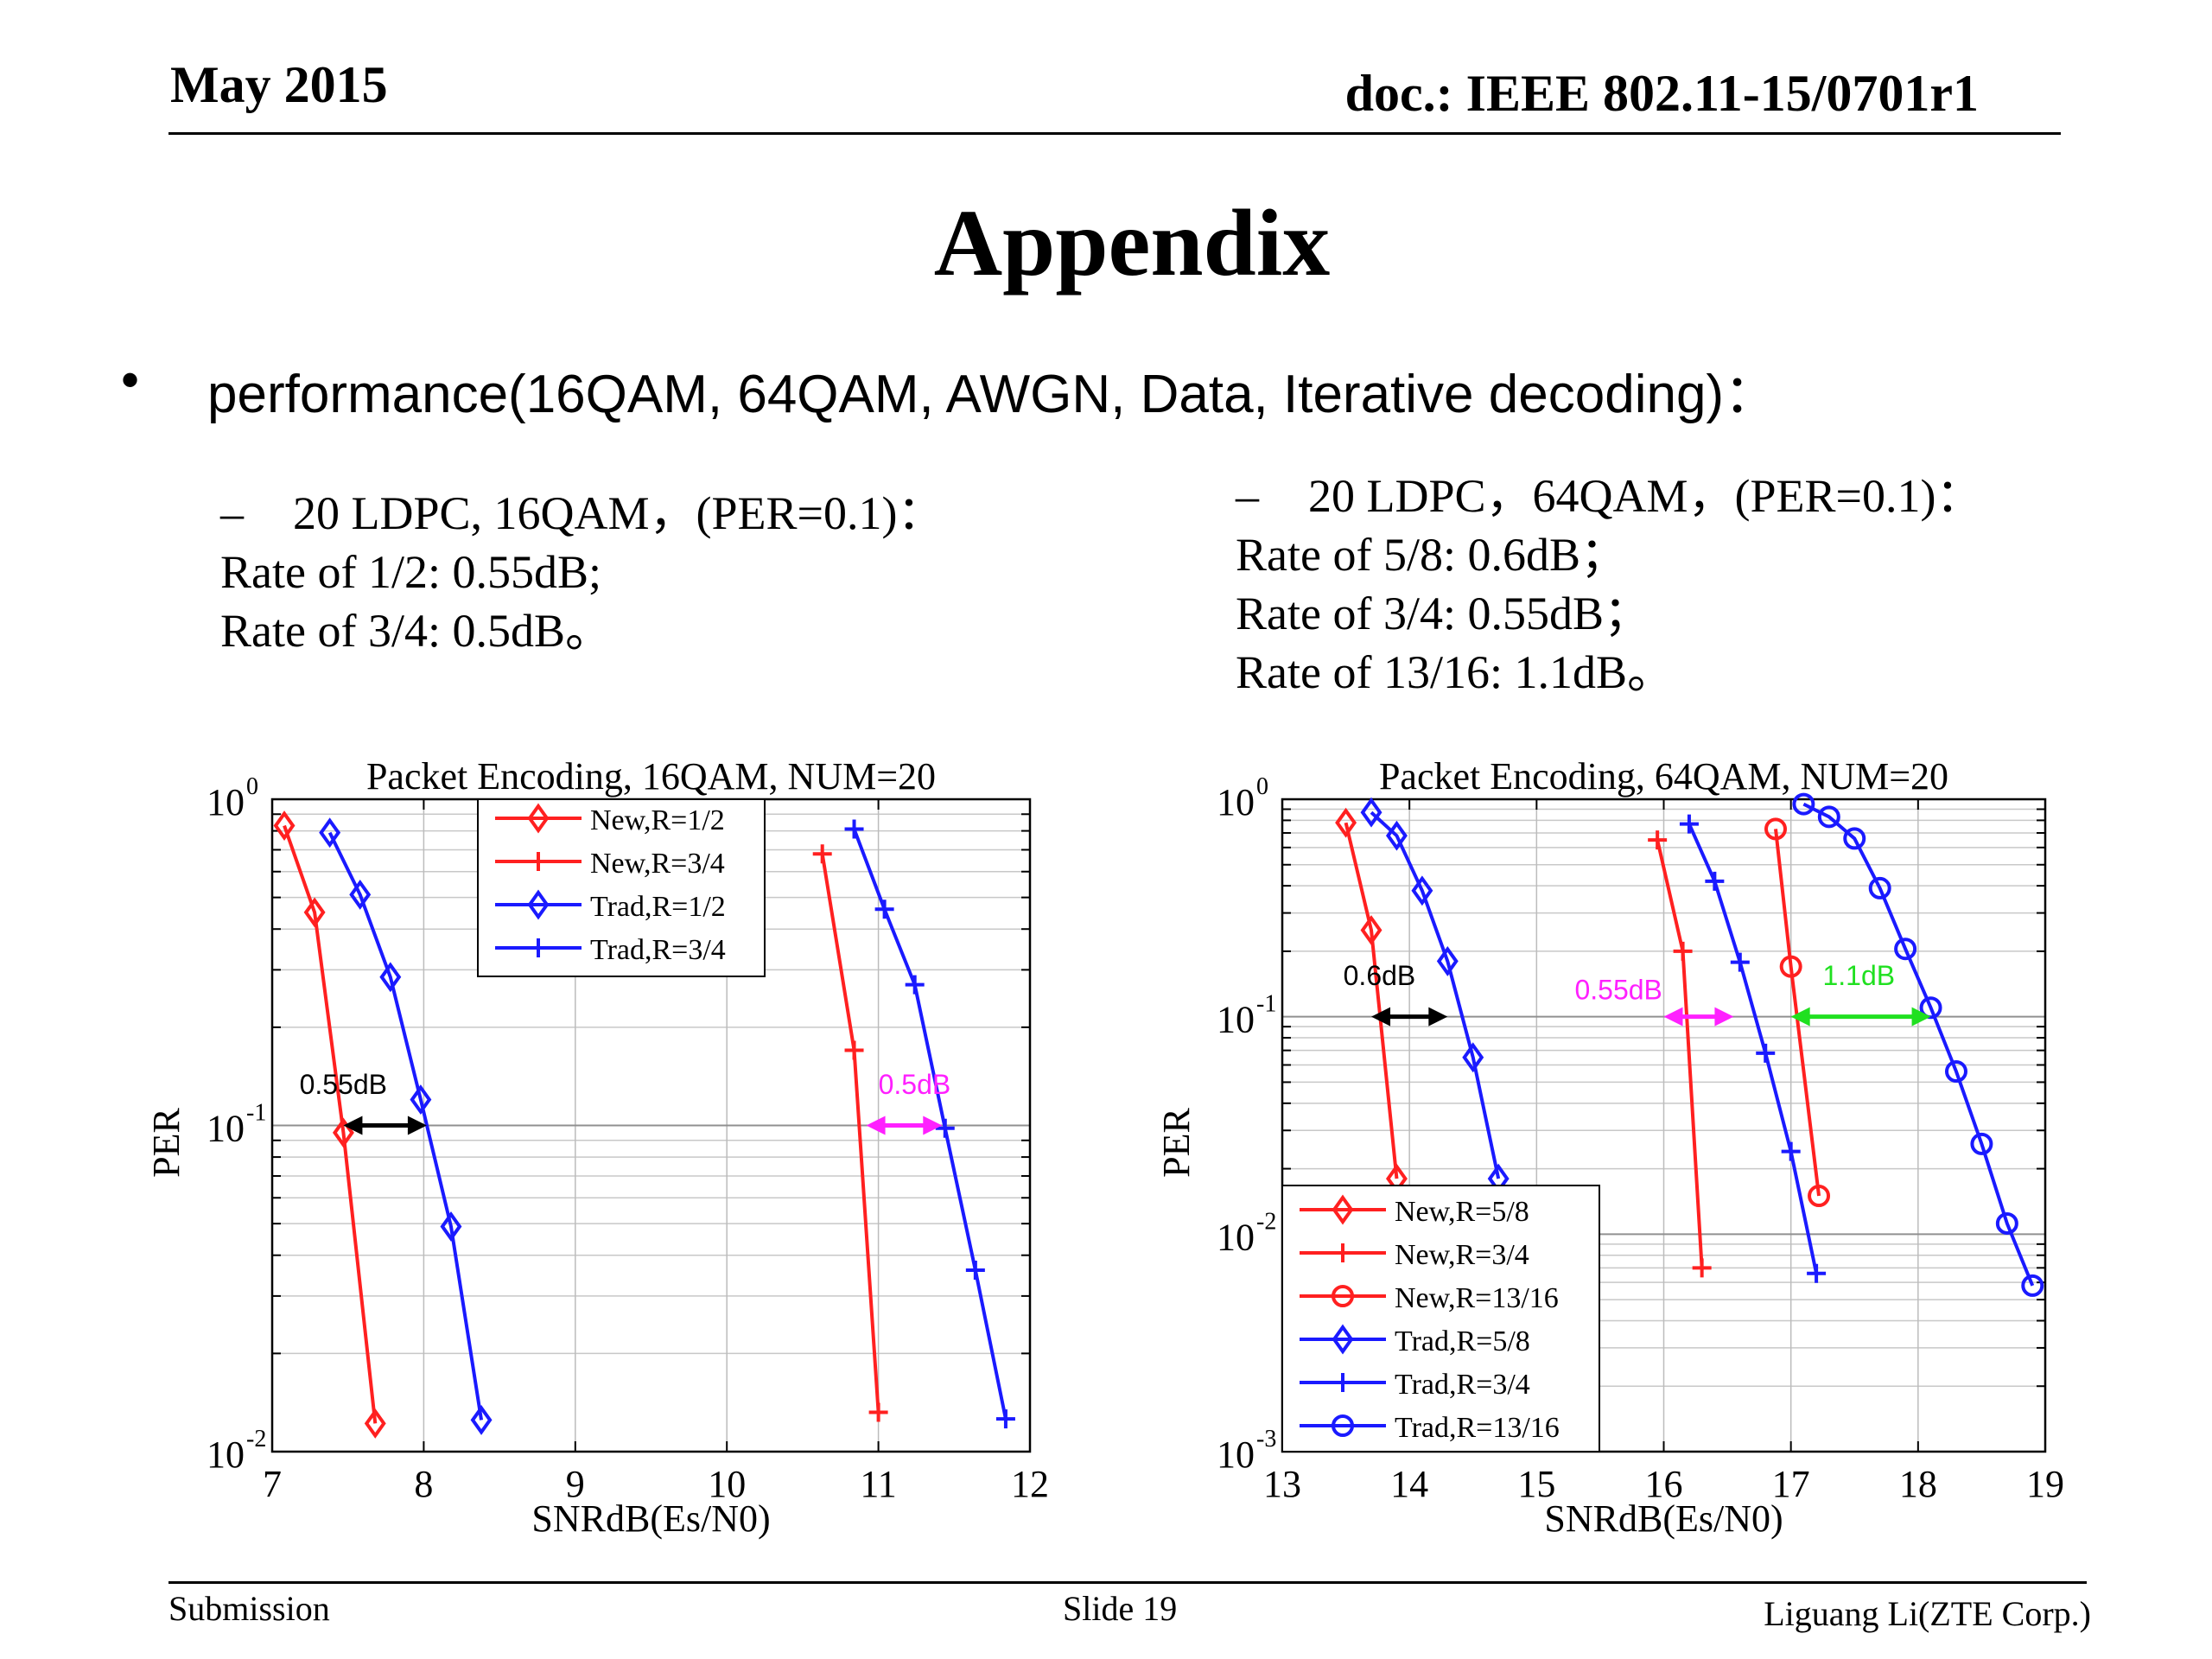 The width and height of the screenshot is (2212, 1659). Describe the element at coordinates (1664, 1484) in the screenshot. I see `x-tick-label: 16` at that location.